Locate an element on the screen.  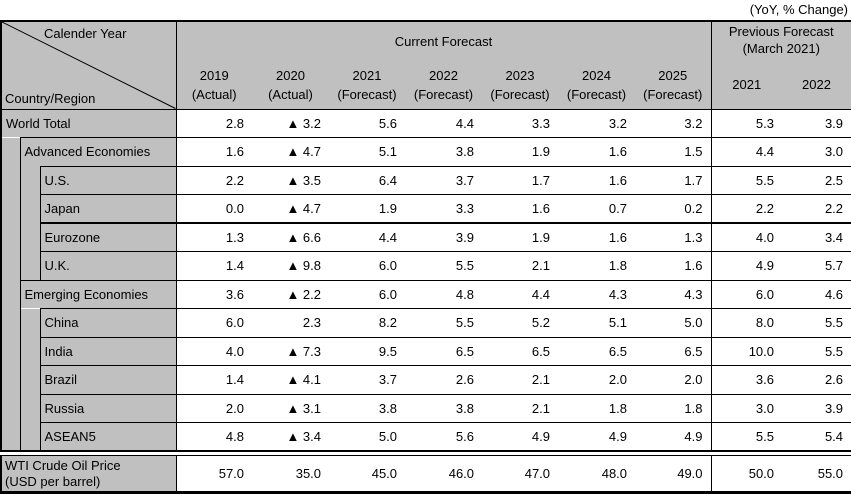
previous-forecast-line1: Previous Forecast is located at coordinates (781, 31).